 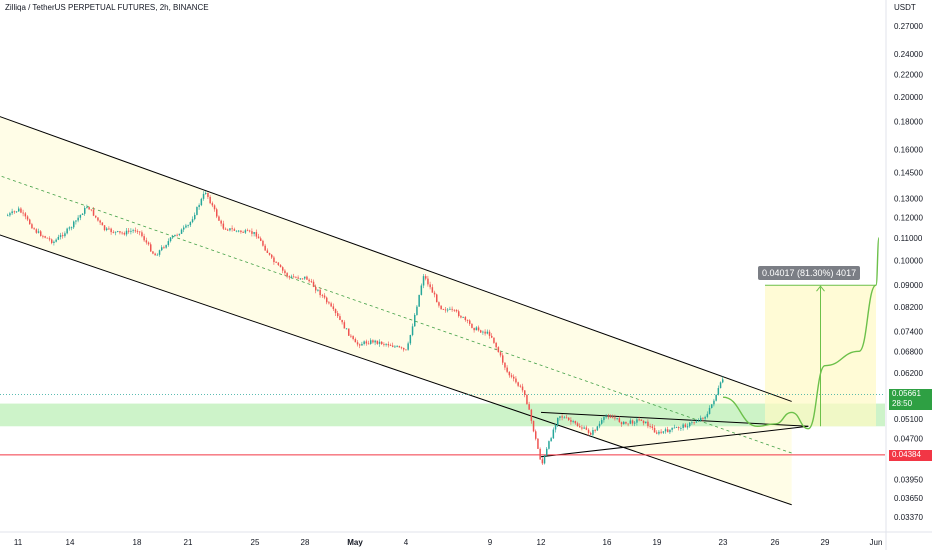 What do you see at coordinates (820, 288) in the screenshot?
I see `measure-arrowhead` at bounding box center [820, 288].